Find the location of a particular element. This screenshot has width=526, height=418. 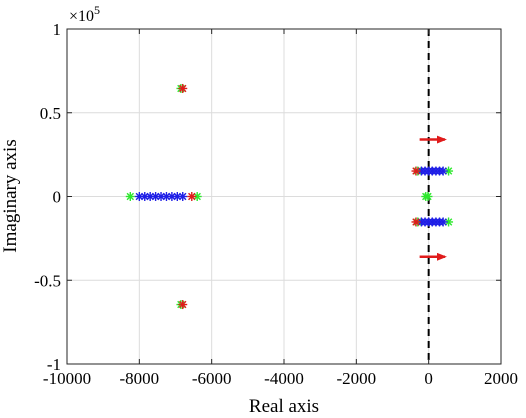

arrows-group is located at coordinates (433, 198).